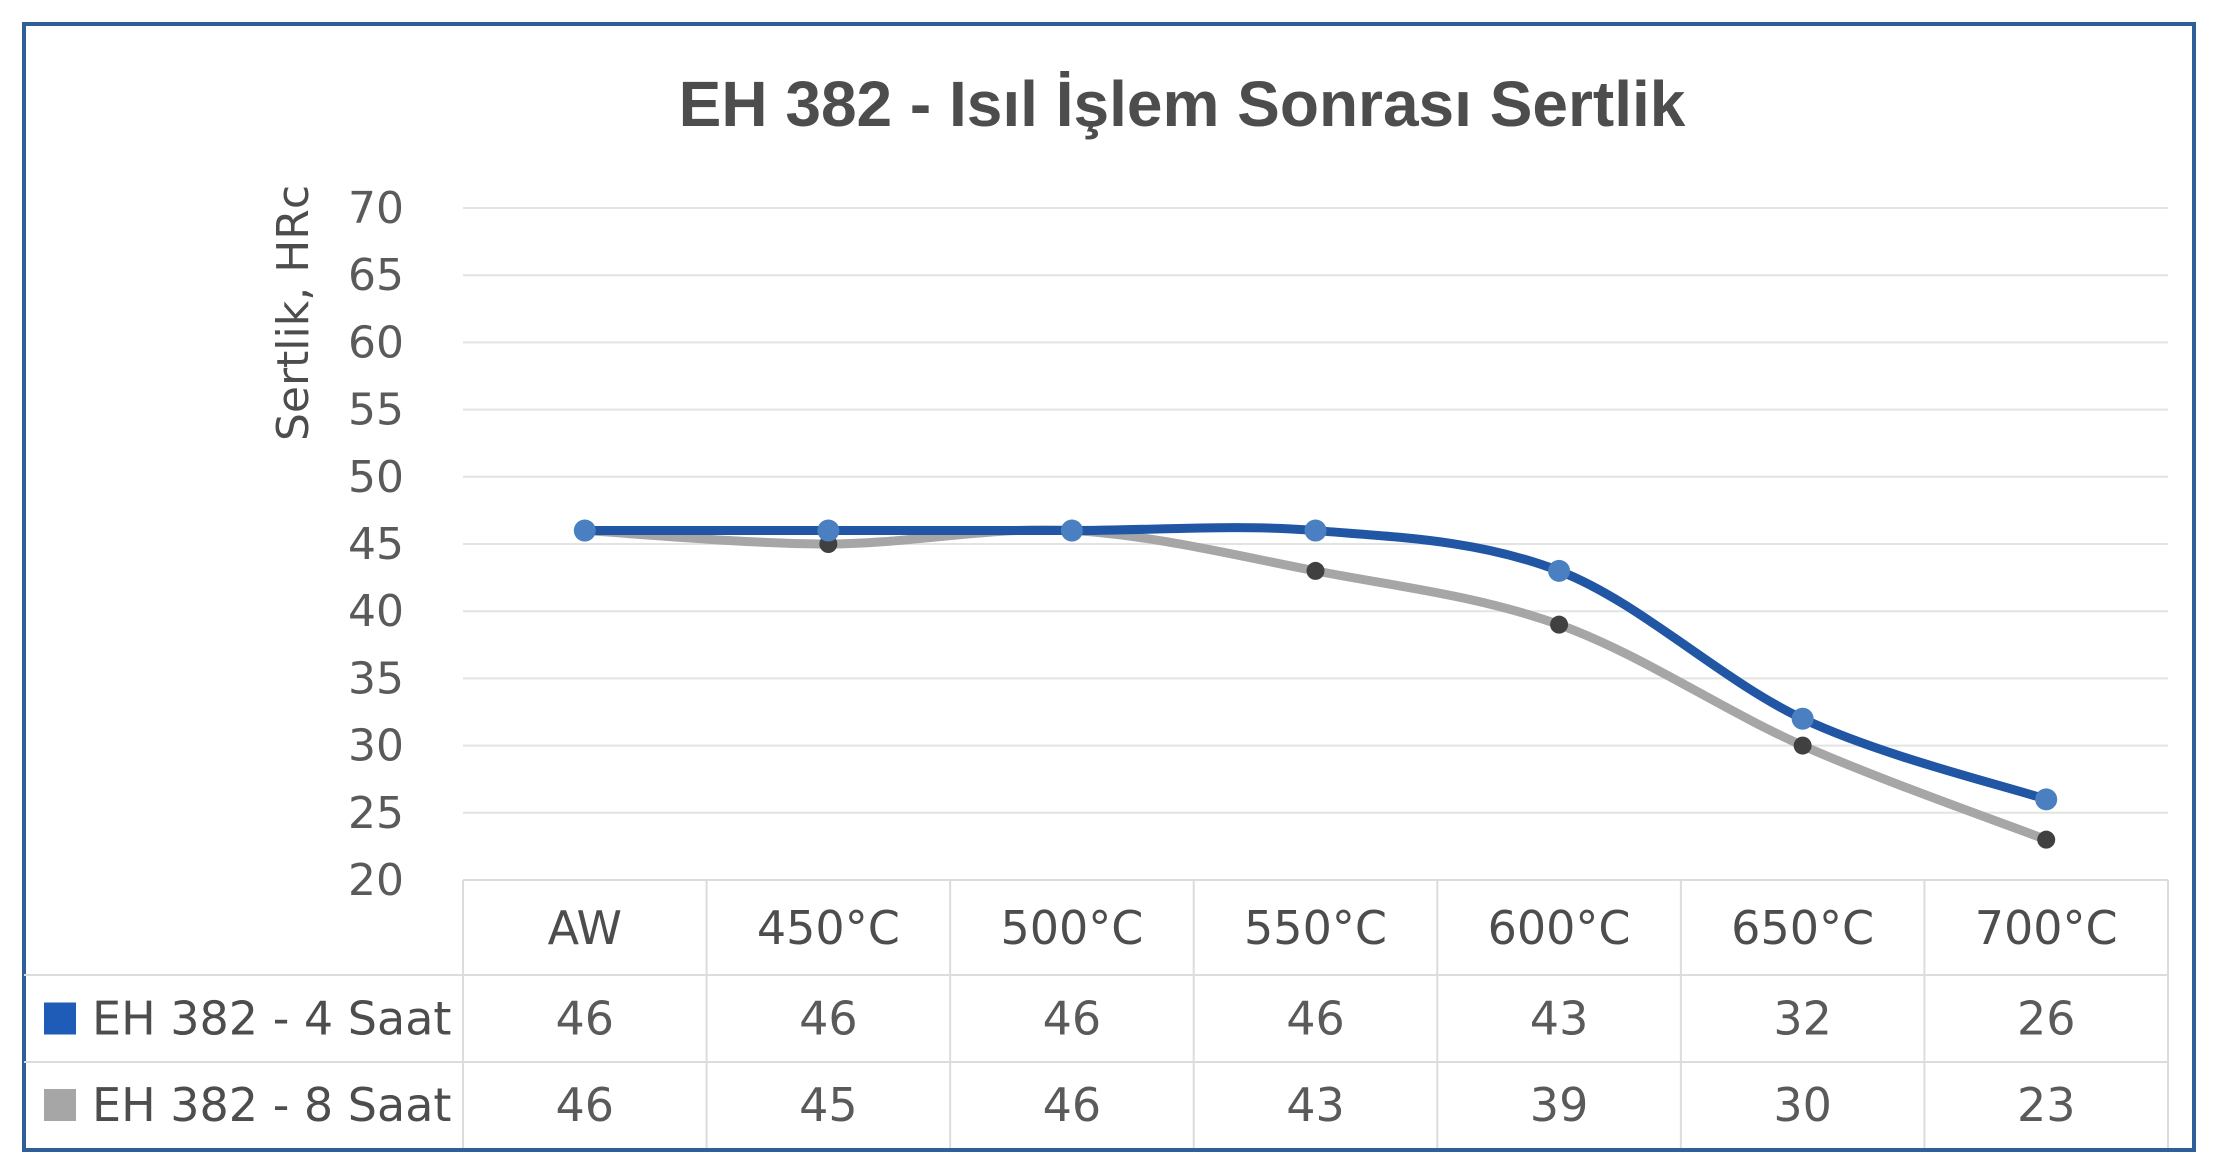 This screenshot has width=2218, height=1174. I want to click on y-tick-label: 50, so click(376, 477).